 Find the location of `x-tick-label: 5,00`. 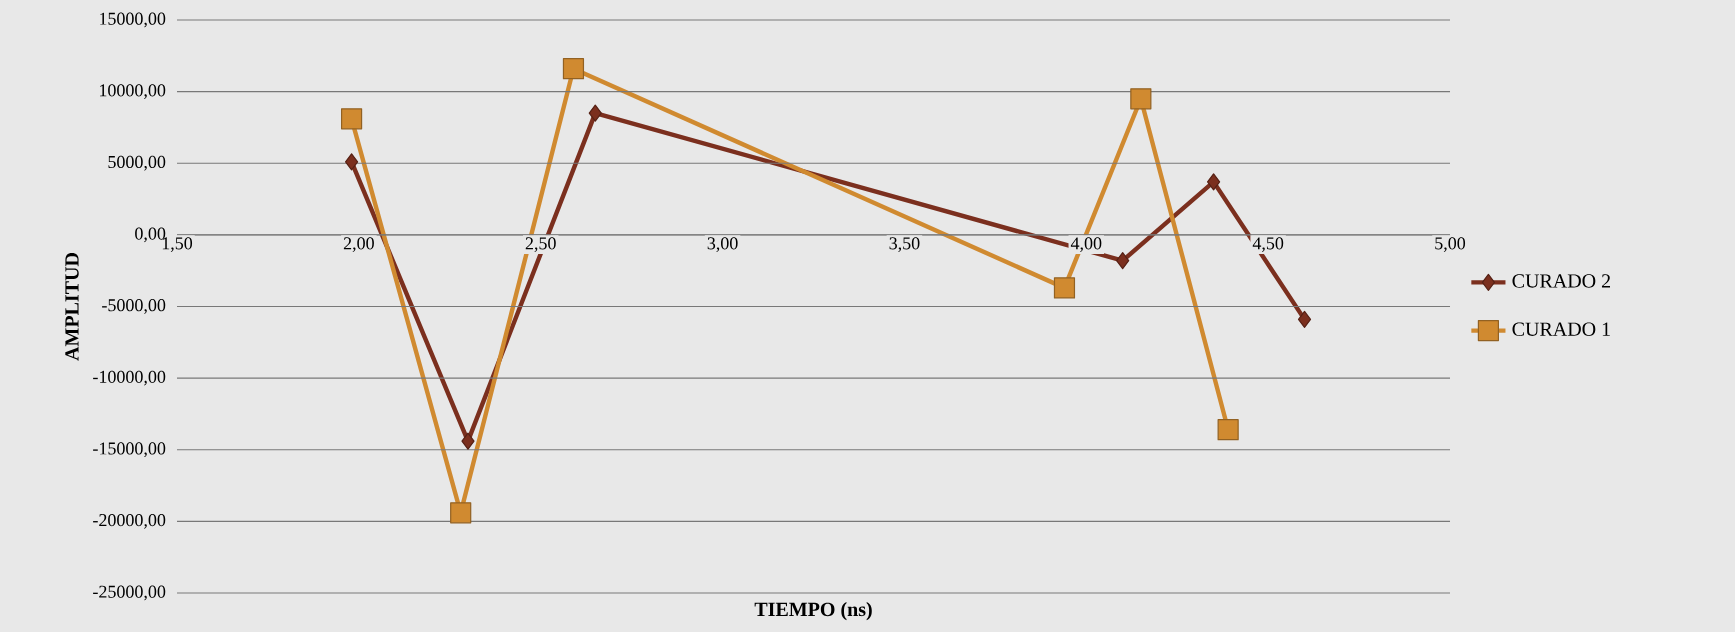

x-tick-label: 5,00 is located at coordinates (1450, 244).